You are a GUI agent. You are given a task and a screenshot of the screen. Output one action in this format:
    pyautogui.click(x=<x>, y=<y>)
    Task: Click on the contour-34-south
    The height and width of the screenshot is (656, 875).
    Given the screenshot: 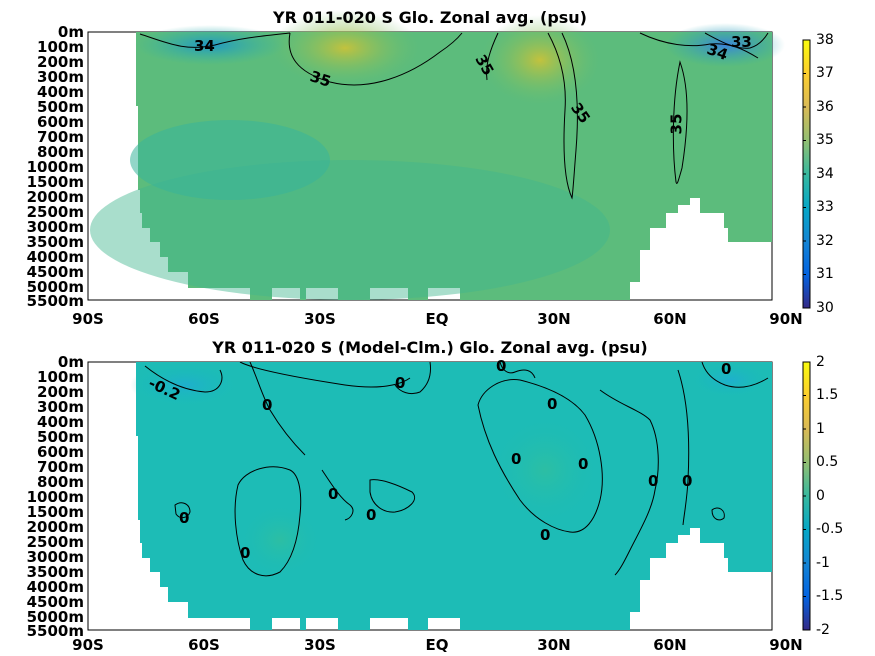 What is the action you would take?
    pyautogui.click(x=215, y=40)
    